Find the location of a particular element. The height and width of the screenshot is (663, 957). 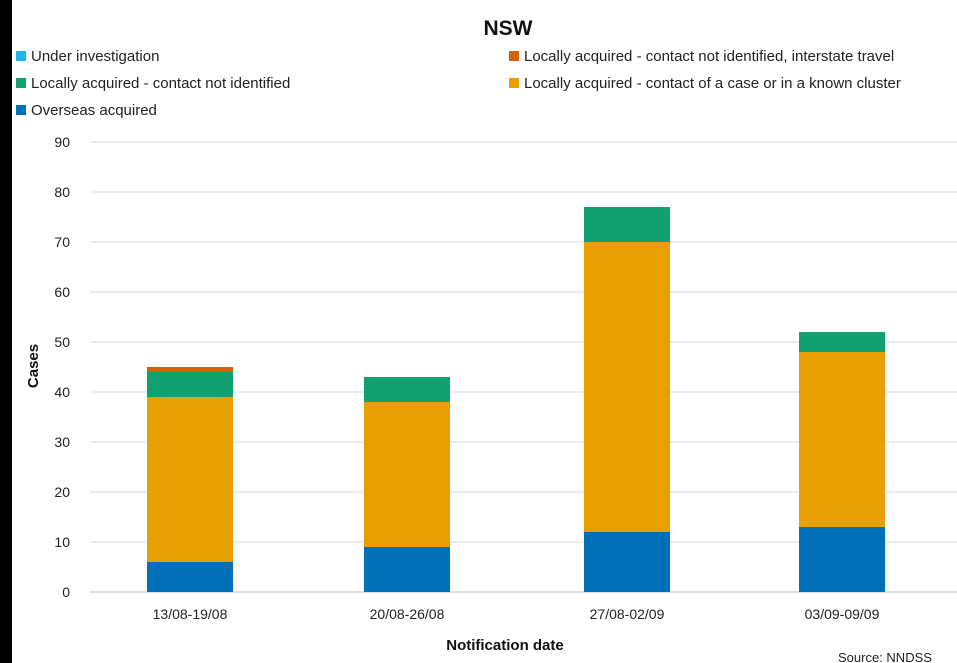

x-axis-title: Notification date is located at coordinates (505, 645).